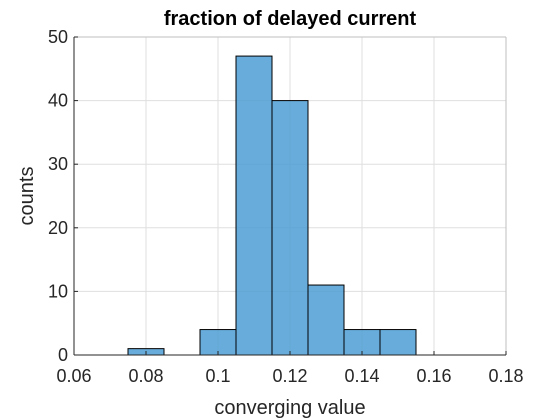  What do you see at coordinates (58, 101) in the screenshot?
I see `y-tick-label: 40` at bounding box center [58, 101].